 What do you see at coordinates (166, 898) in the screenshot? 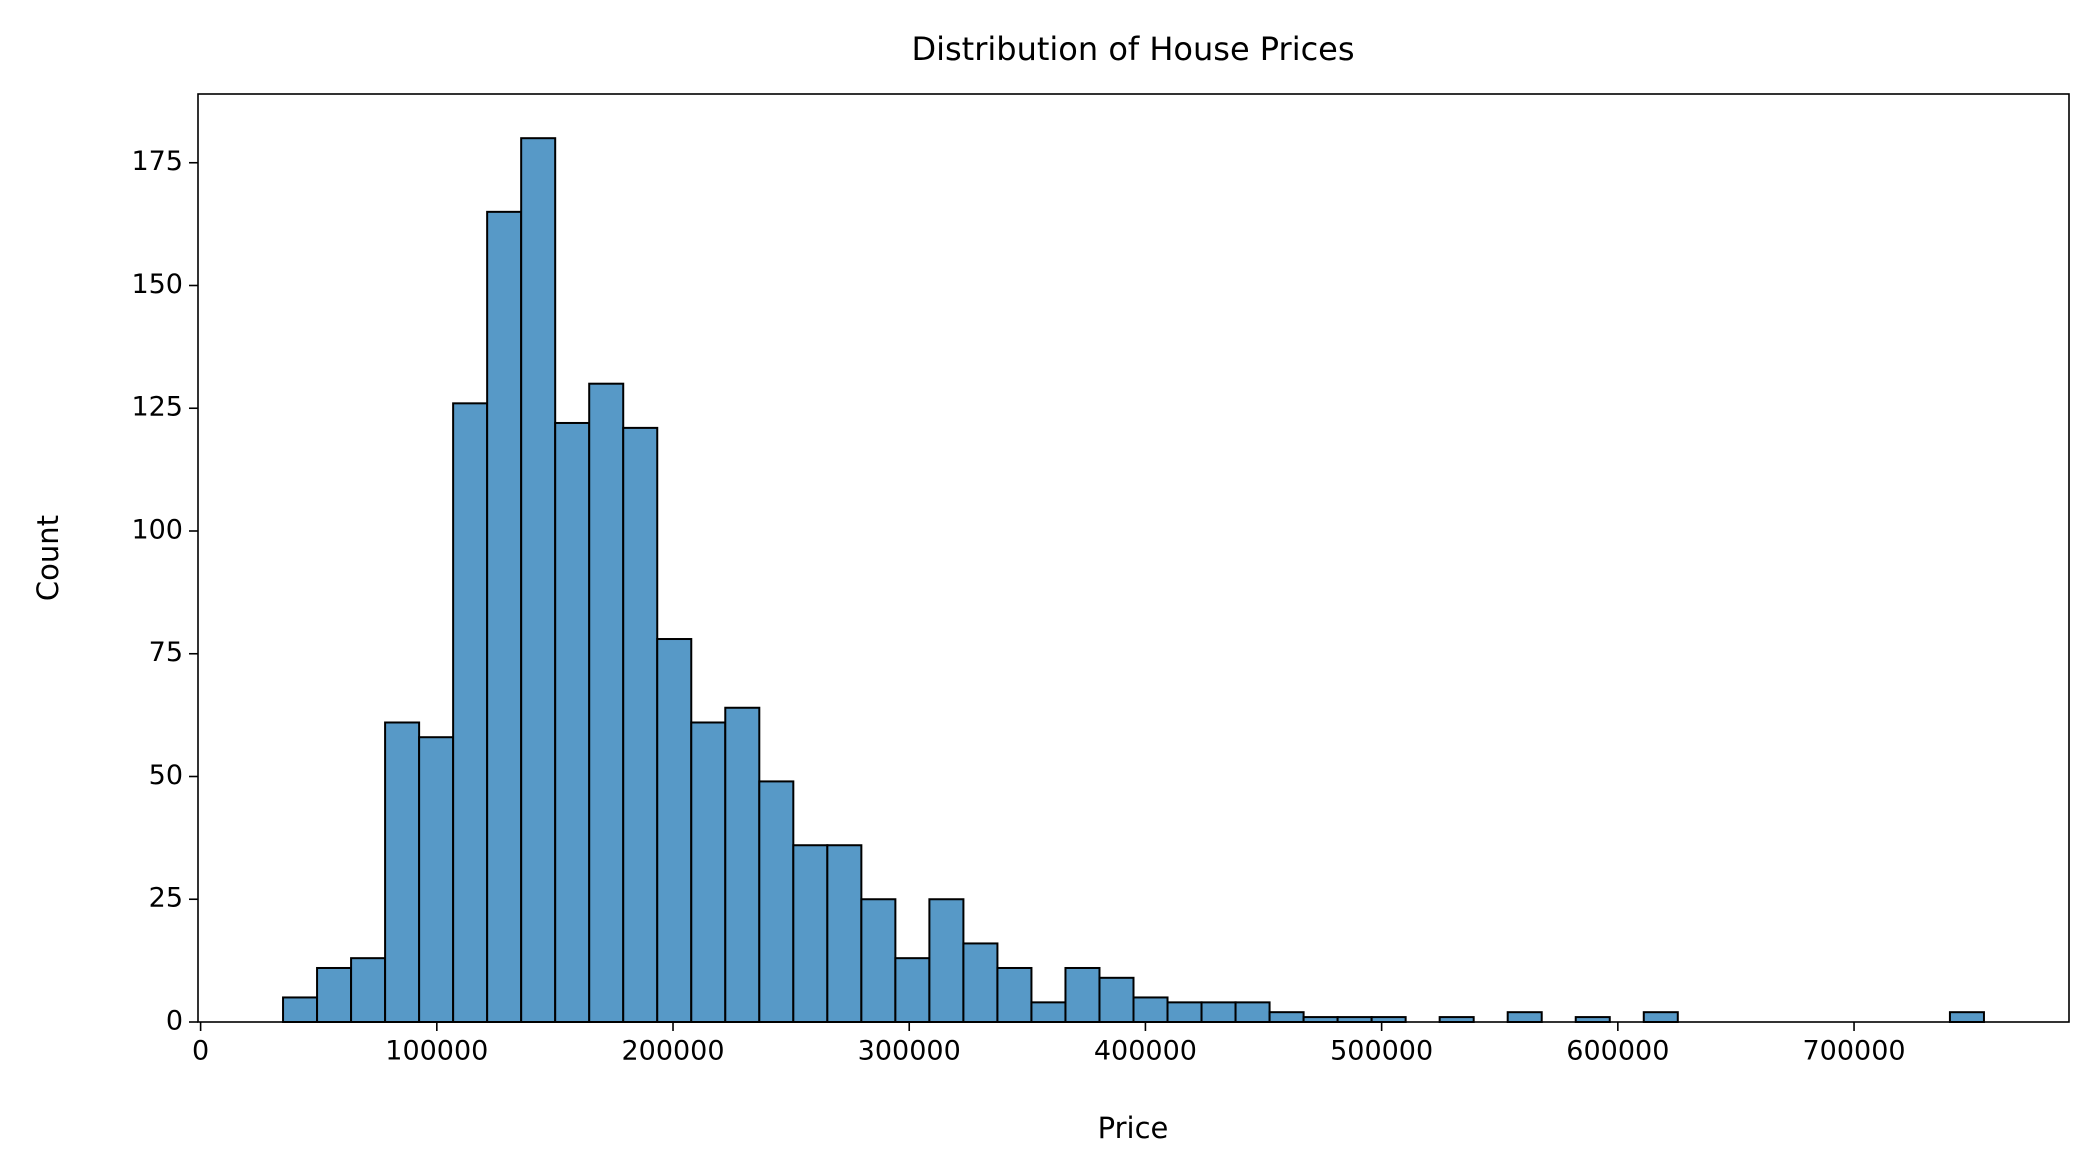
I see `y-tick-label: 25` at bounding box center [166, 898].